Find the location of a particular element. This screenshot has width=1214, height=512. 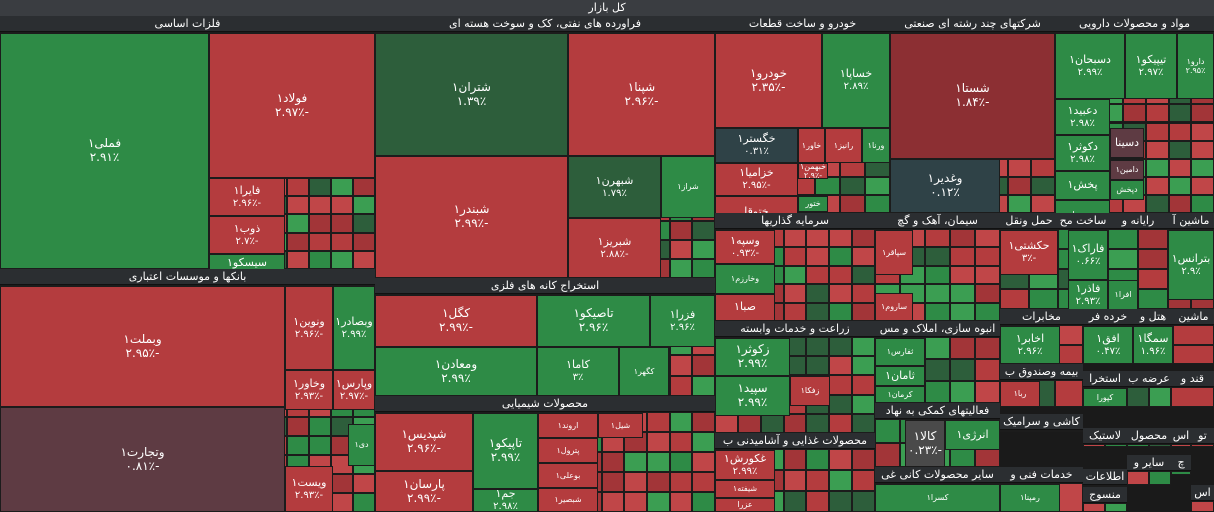

sector-header: مواد و محصولات دارویی is located at coordinates (1134, 24).